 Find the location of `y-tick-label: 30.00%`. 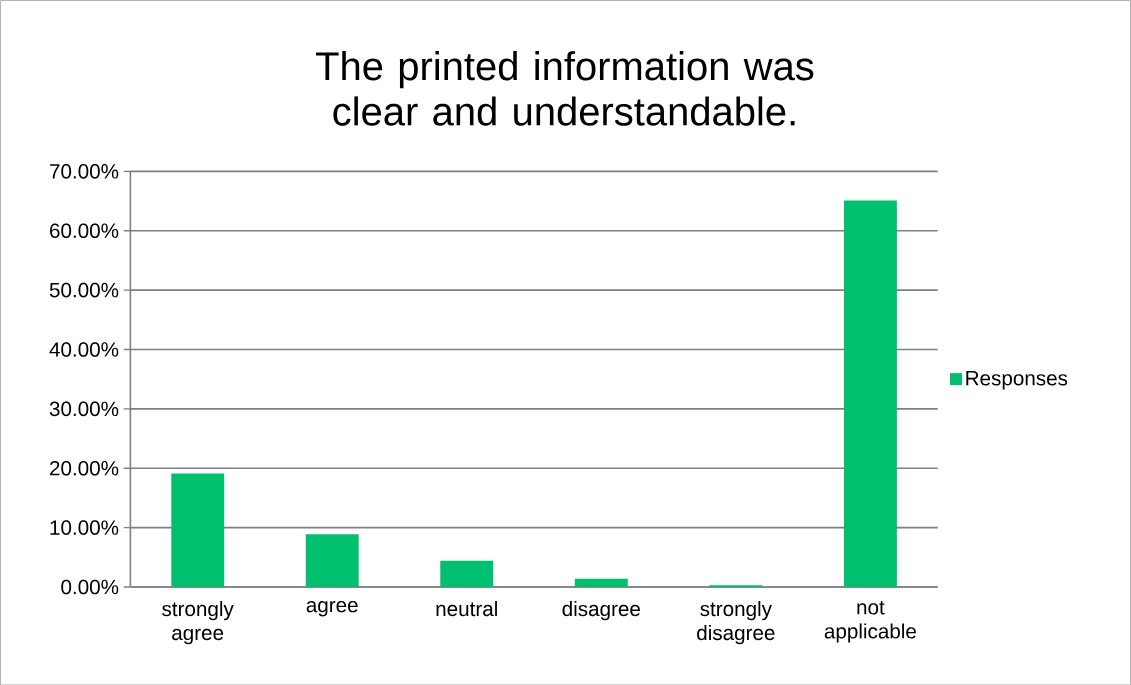

y-tick-label: 30.00% is located at coordinates (84, 408).